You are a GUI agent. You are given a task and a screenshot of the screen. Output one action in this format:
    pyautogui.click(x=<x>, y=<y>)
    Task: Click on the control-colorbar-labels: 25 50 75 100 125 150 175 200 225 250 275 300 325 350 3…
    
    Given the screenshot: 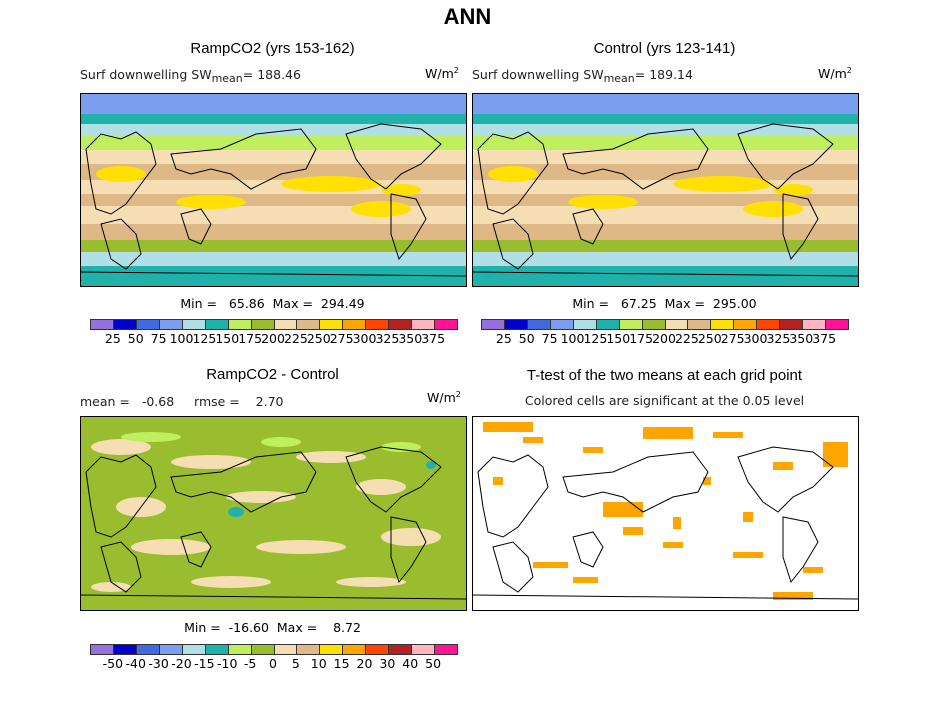 What is the action you would take?
    pyautogui.click(x=665, y=338)
    